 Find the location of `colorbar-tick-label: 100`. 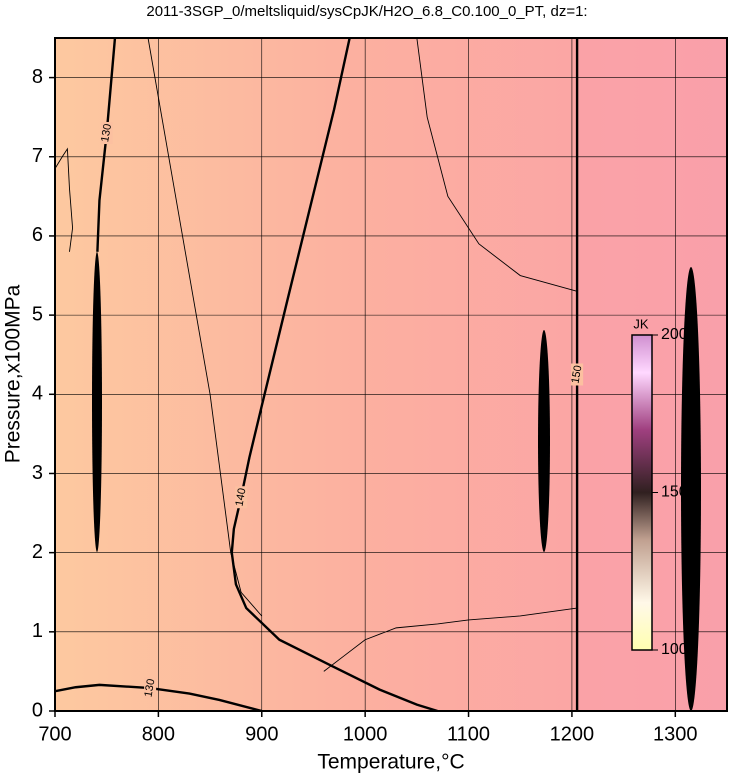

colorbar-tick-label: 100 is located at coordinates (674, 649).